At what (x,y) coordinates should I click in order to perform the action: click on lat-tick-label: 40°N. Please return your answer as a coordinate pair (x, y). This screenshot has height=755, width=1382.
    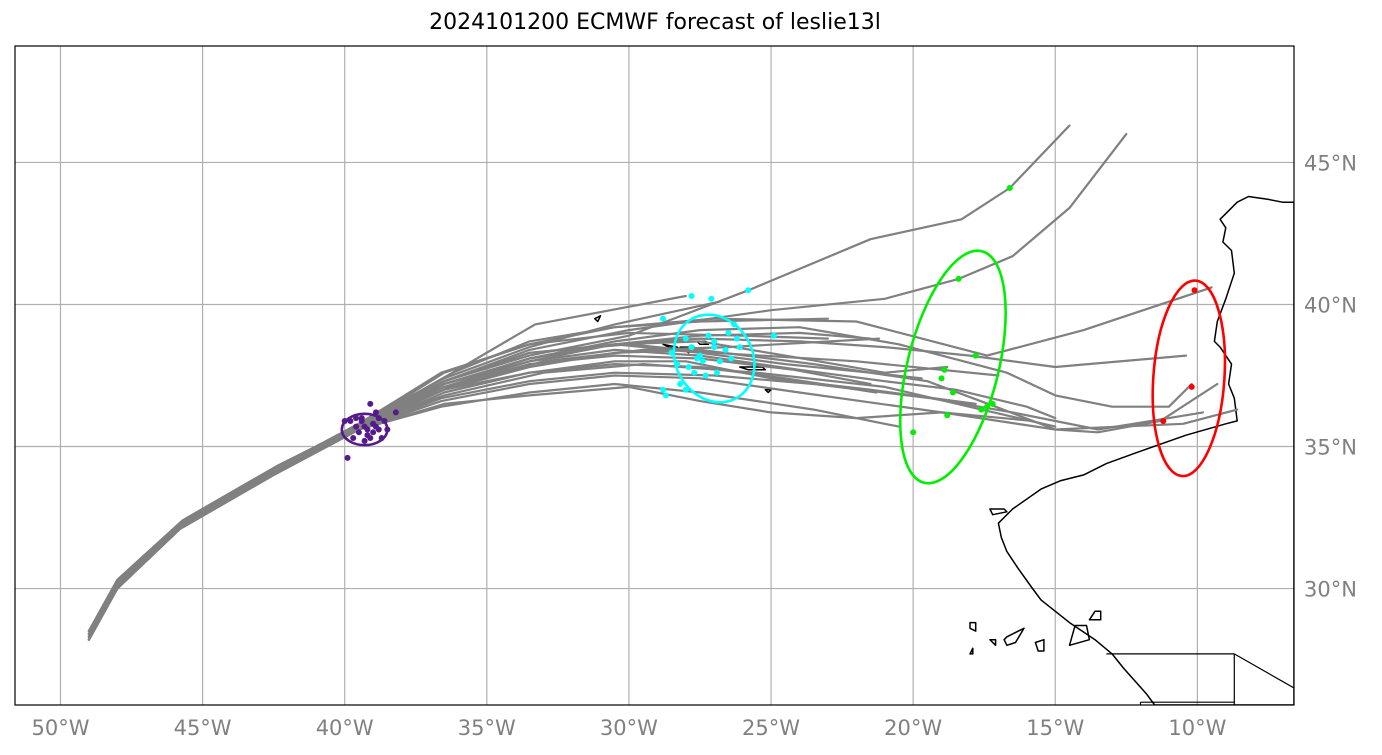
    Looking at the image, I should click on (1330, 305).